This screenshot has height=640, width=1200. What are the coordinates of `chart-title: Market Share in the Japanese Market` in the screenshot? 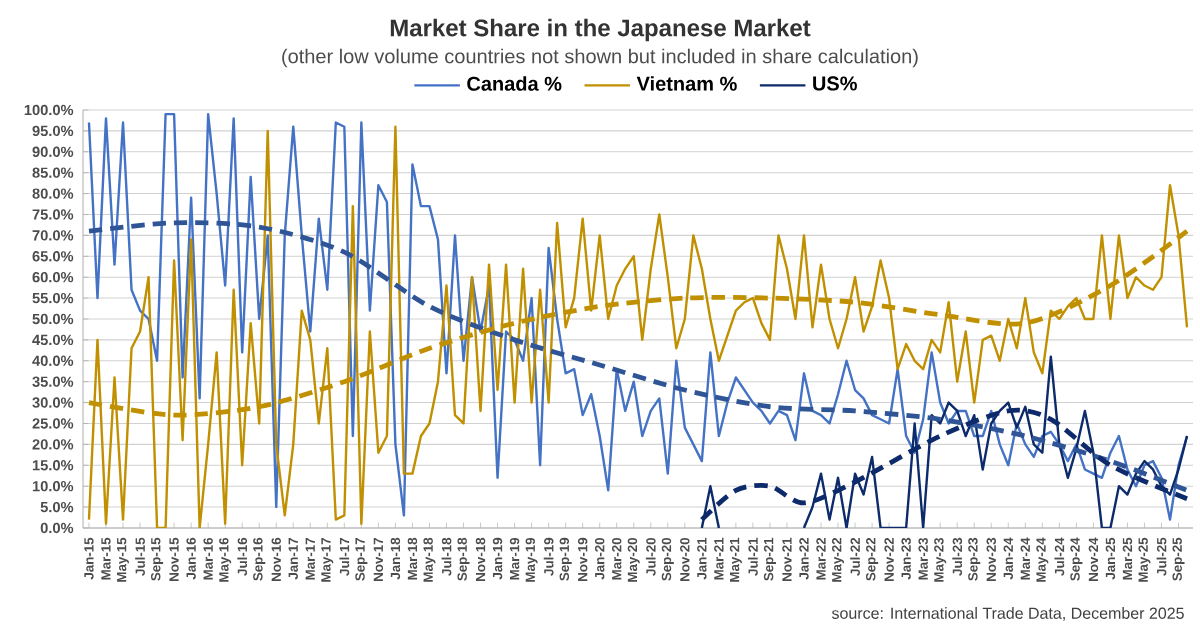 It's located at (600, 30).